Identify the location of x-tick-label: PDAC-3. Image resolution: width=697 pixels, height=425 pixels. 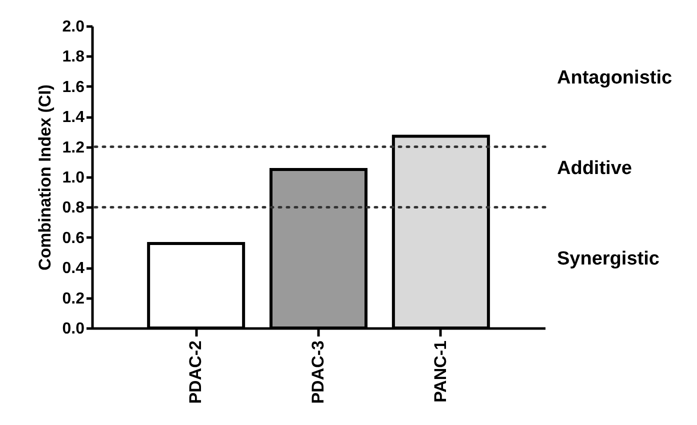
(318, 372).